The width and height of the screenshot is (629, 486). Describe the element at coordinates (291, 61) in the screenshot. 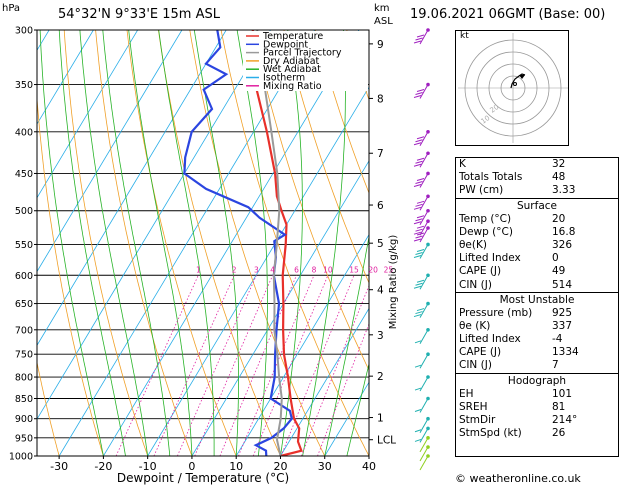

I see `legend-label: Dry Adiabat` at that location.